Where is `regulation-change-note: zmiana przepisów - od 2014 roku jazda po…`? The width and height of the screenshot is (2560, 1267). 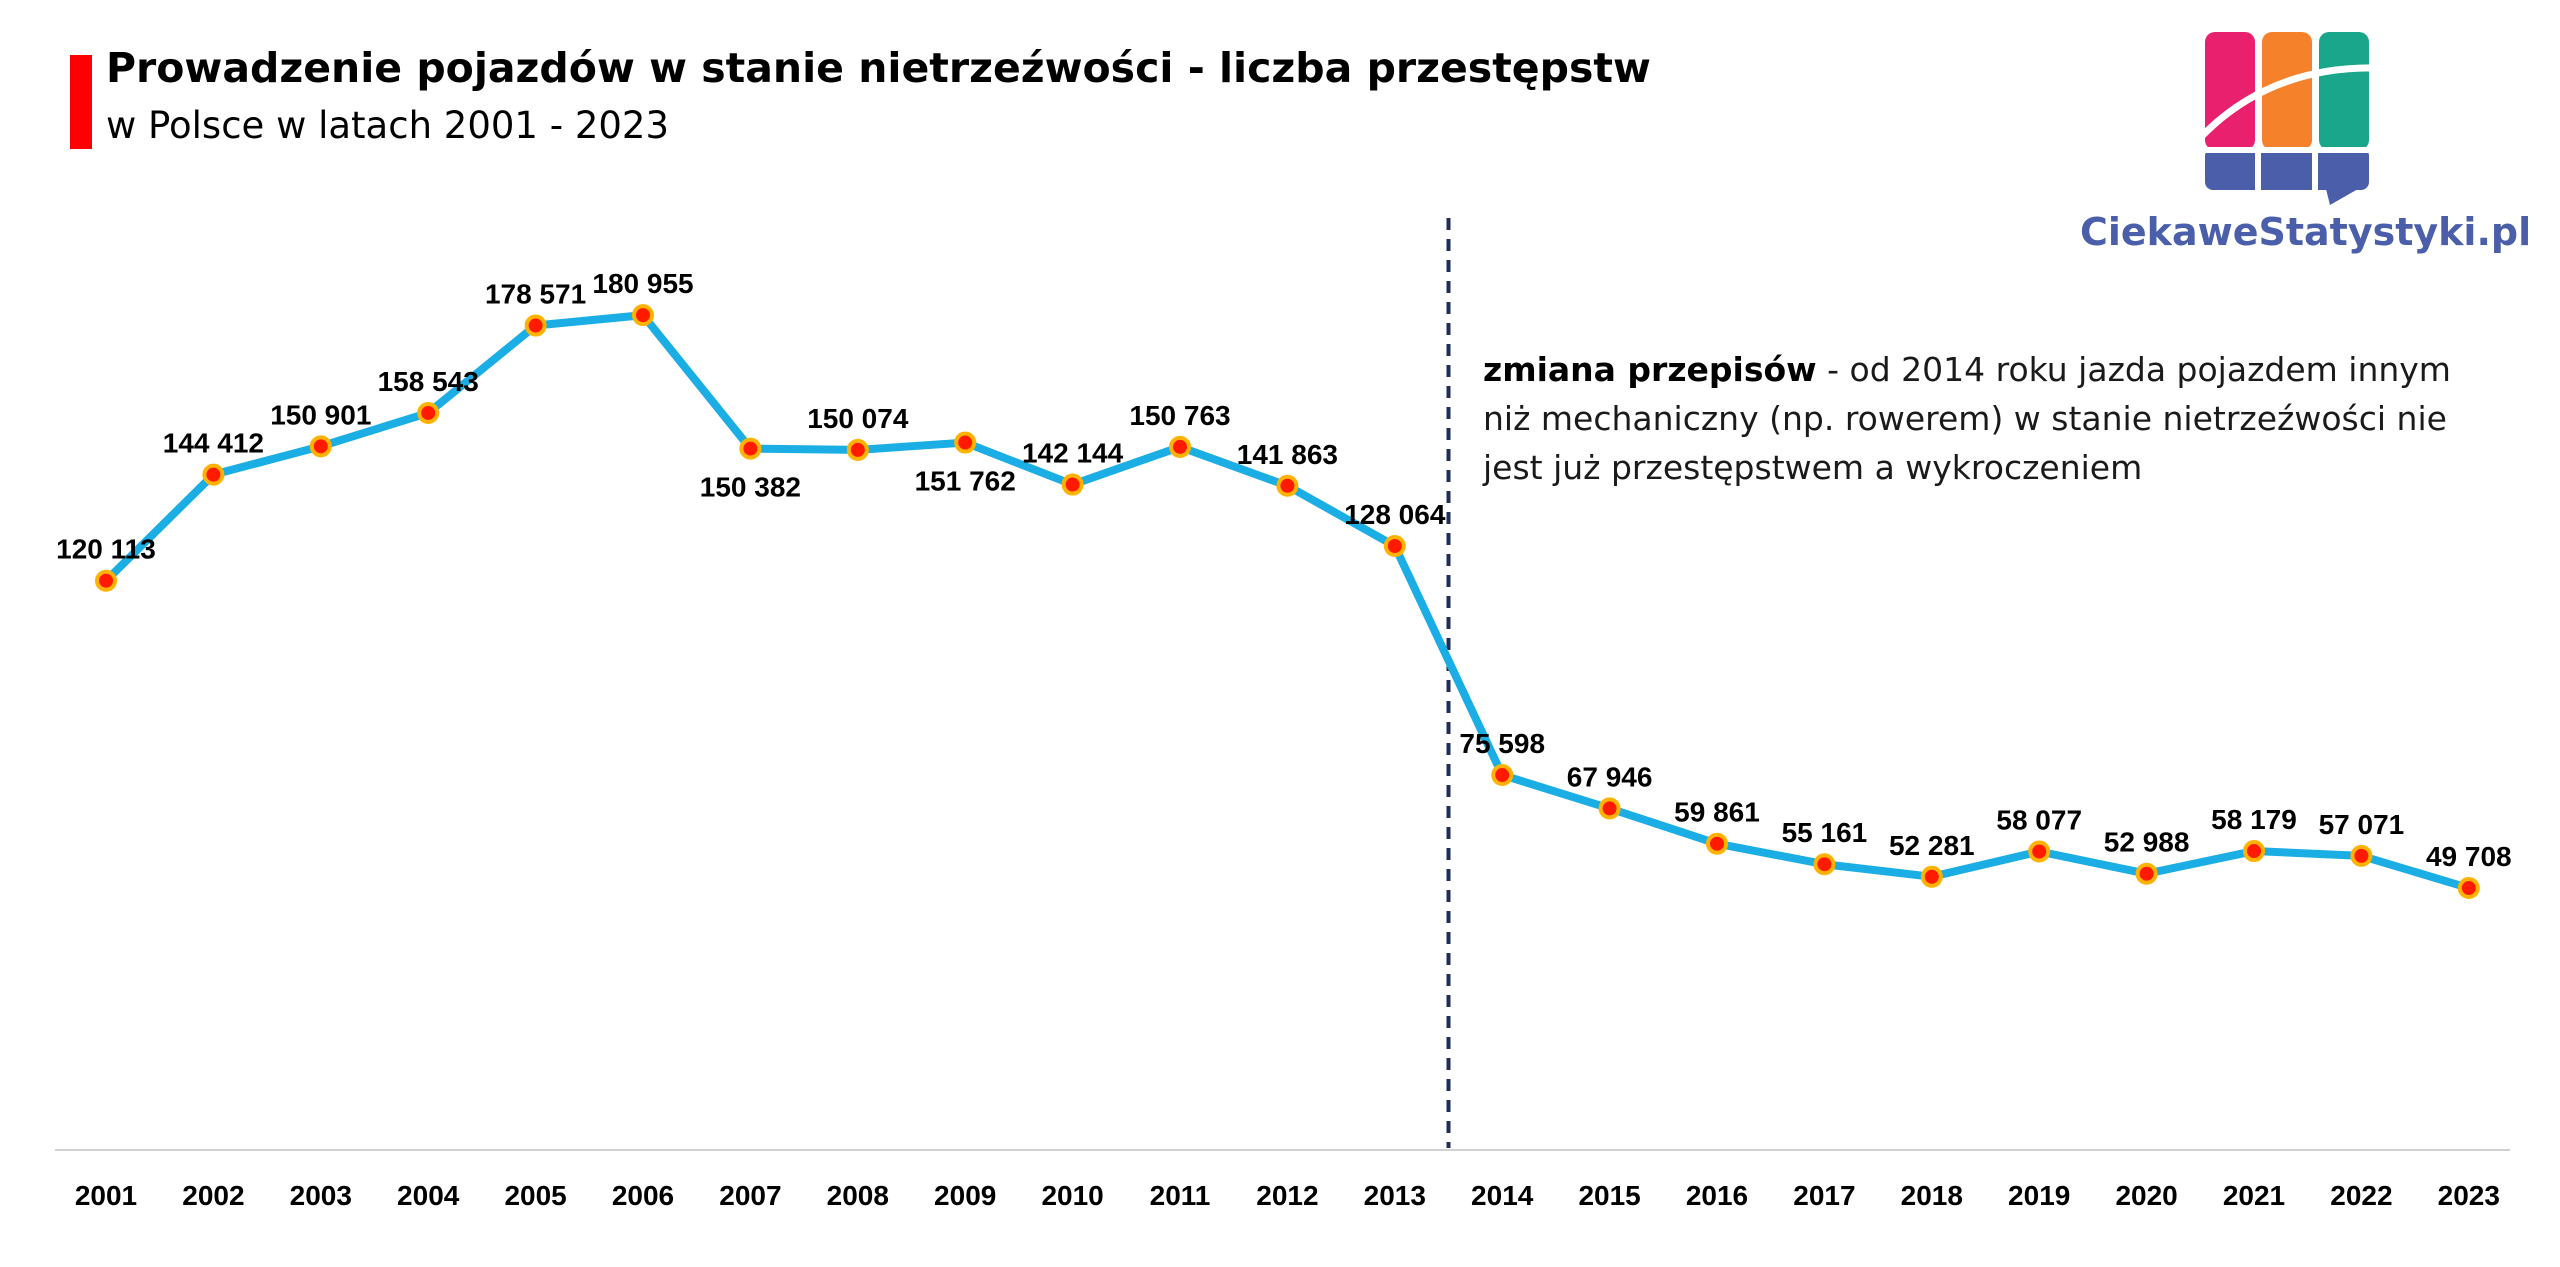 regulation-change-note: zmiana przepisów - od 2014 roku jazda po… is located at coordinates (1988, 418).